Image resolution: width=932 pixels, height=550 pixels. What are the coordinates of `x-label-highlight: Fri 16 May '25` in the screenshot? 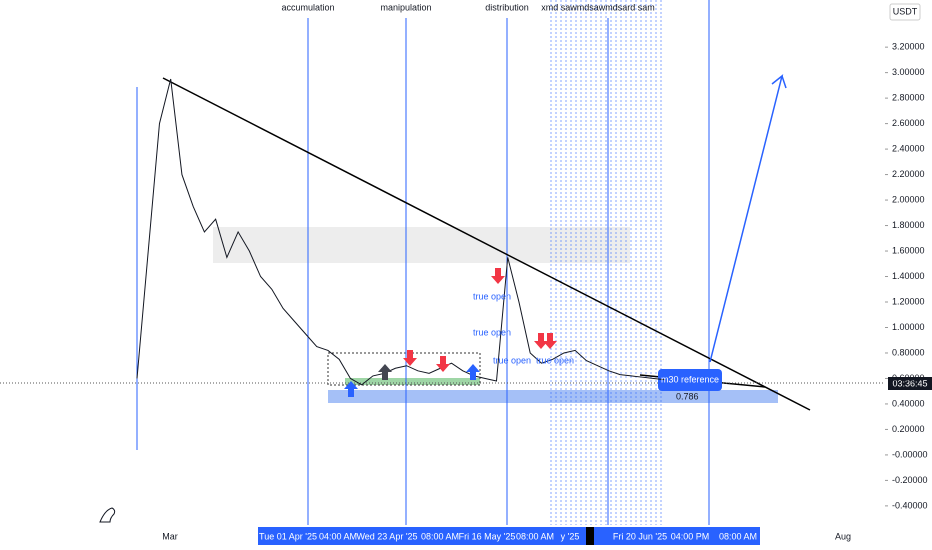 It's located at (487, 536).